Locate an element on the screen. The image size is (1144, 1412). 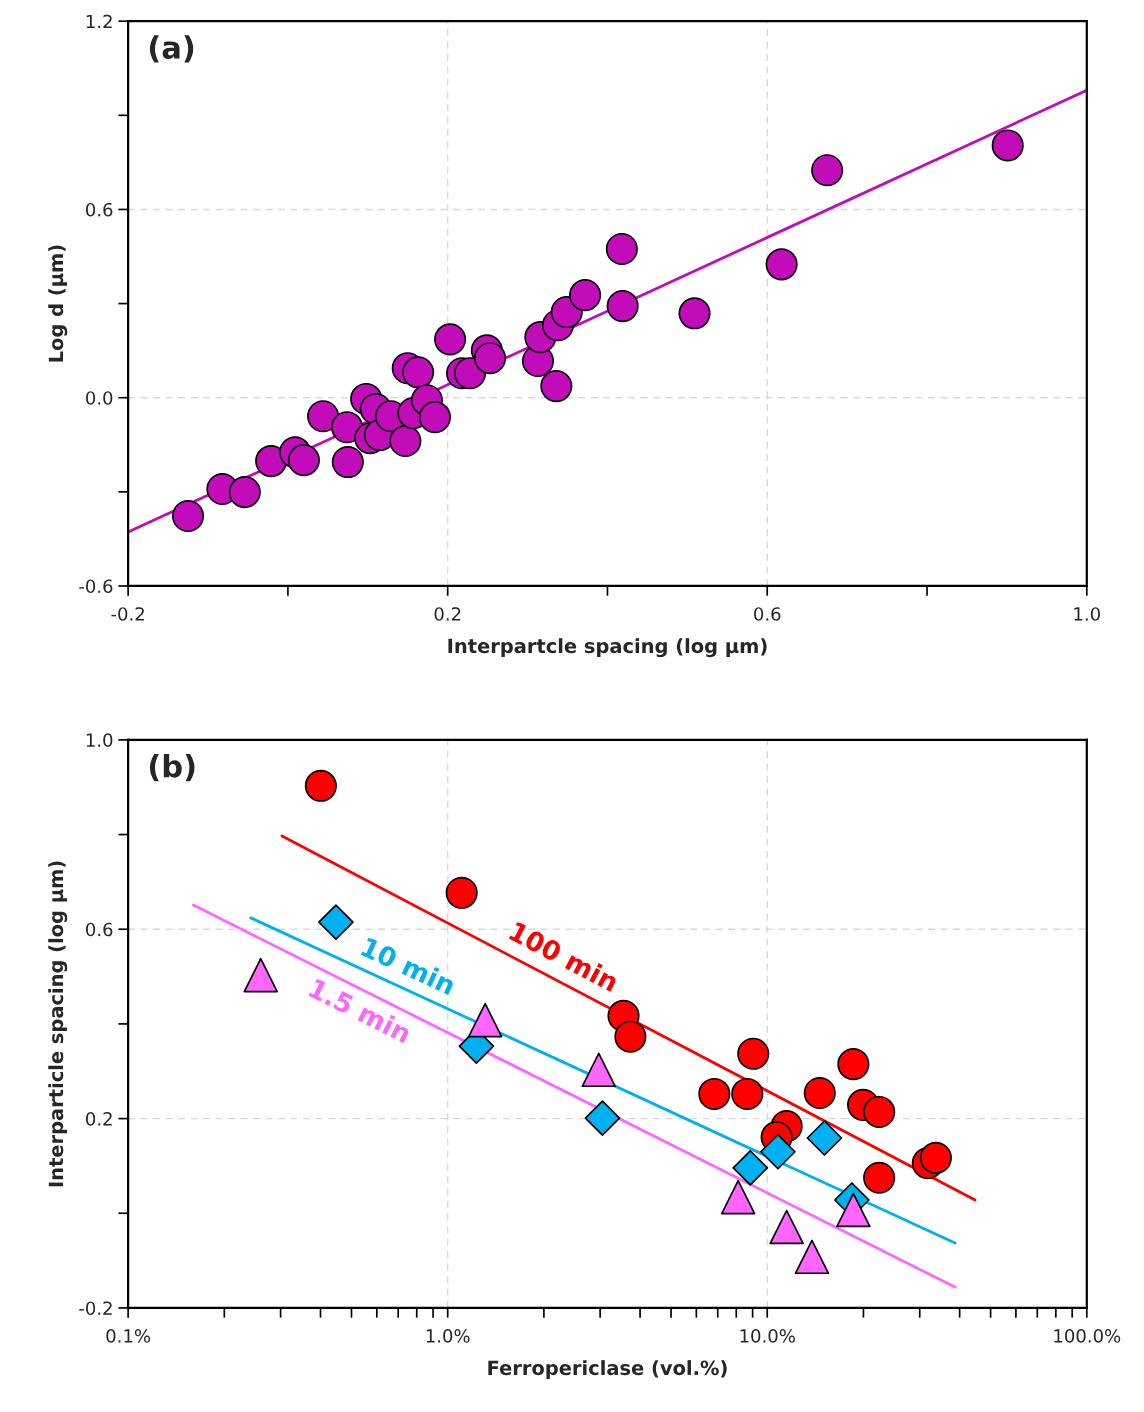
x-tick-label: 0.1% is located at coordinates (128, 1336).